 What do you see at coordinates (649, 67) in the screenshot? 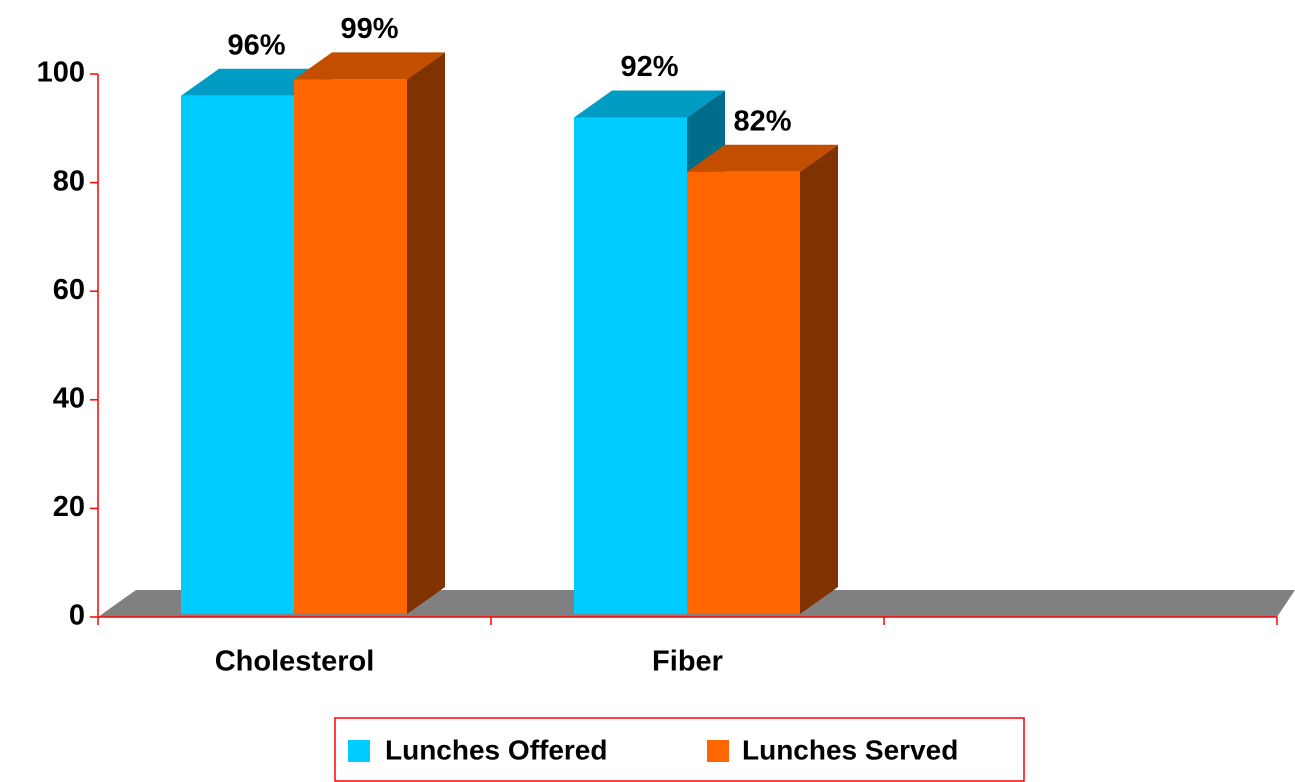
I see `value-label: 92%` at bounding box center [649, 67].